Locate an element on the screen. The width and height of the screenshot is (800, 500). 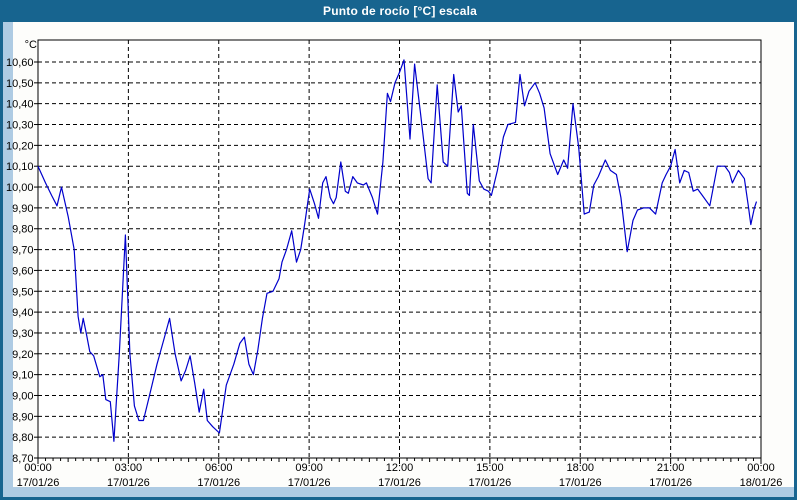
x-tick-time-label: 12:00 is located at coordinates (400, 468).